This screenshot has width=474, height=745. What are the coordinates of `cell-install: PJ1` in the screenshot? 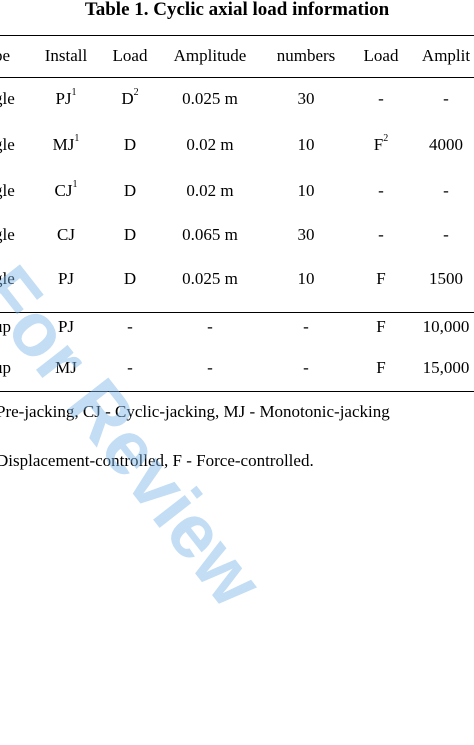 It's located at (66, 98).